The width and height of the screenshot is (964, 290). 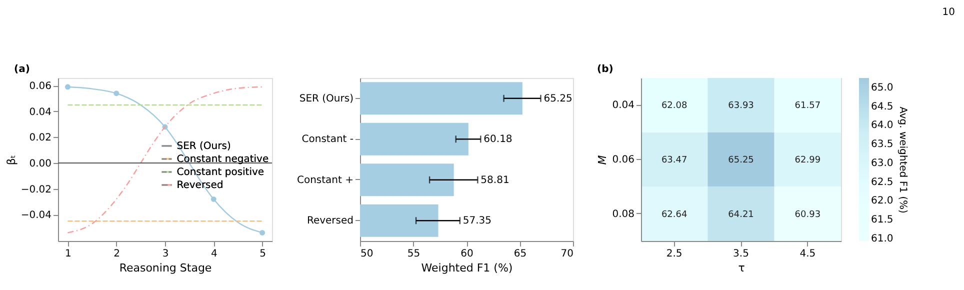 I want to click on data-label: 60.93, so click(x=807, y=215).